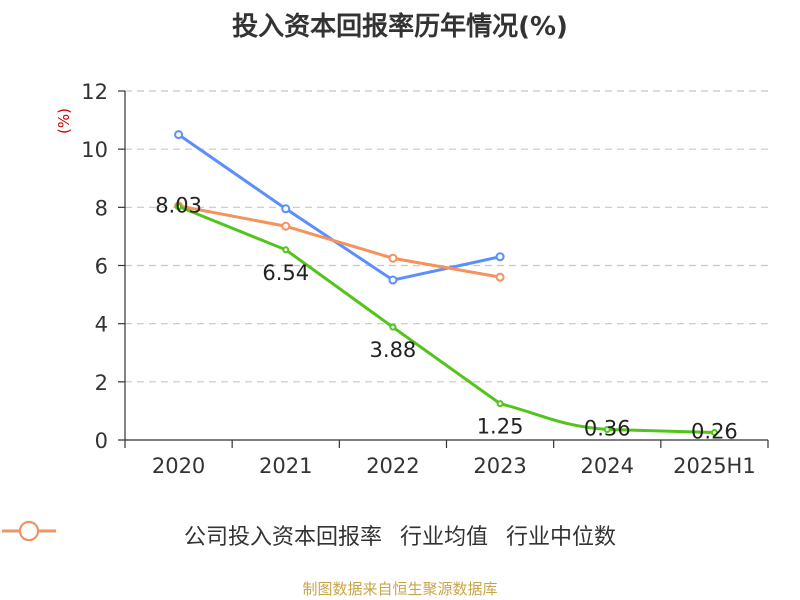 The height and width of the screenshot is (600, 800). I want to click on data-label: 6.54, so click(285, 273).